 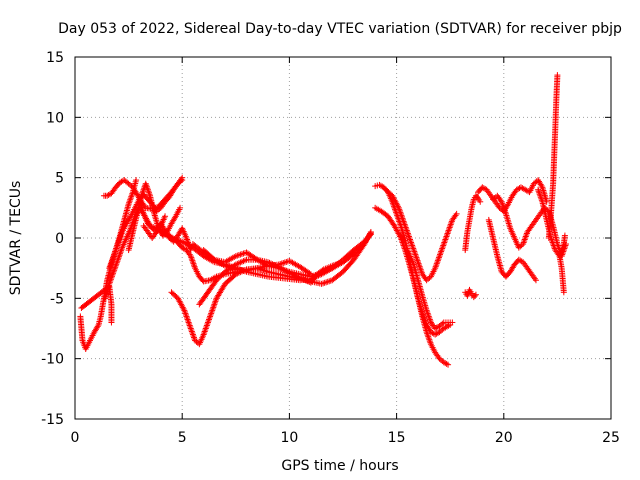 I want to click on x-tick-label: 25, so click(x=611, y=438).